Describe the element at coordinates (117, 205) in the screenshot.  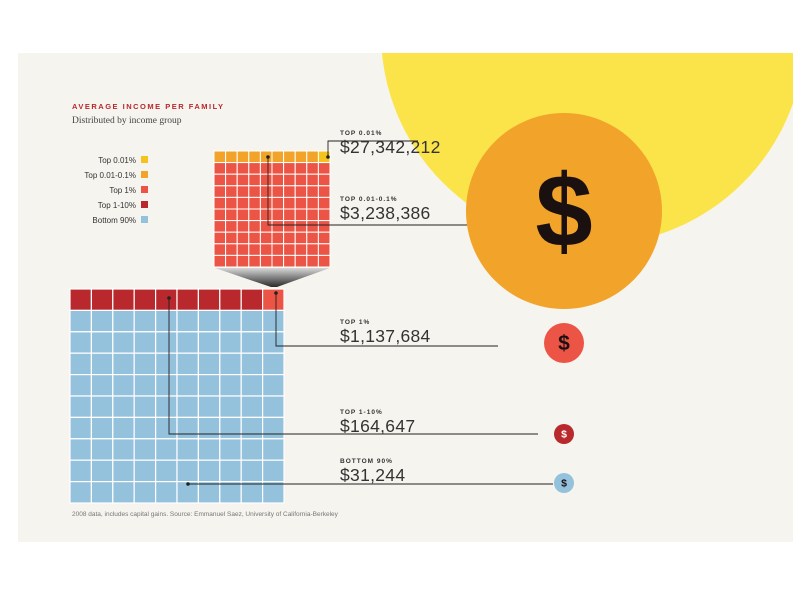
I see `legend-label-top-1-10: Top 1-10%` at that location.